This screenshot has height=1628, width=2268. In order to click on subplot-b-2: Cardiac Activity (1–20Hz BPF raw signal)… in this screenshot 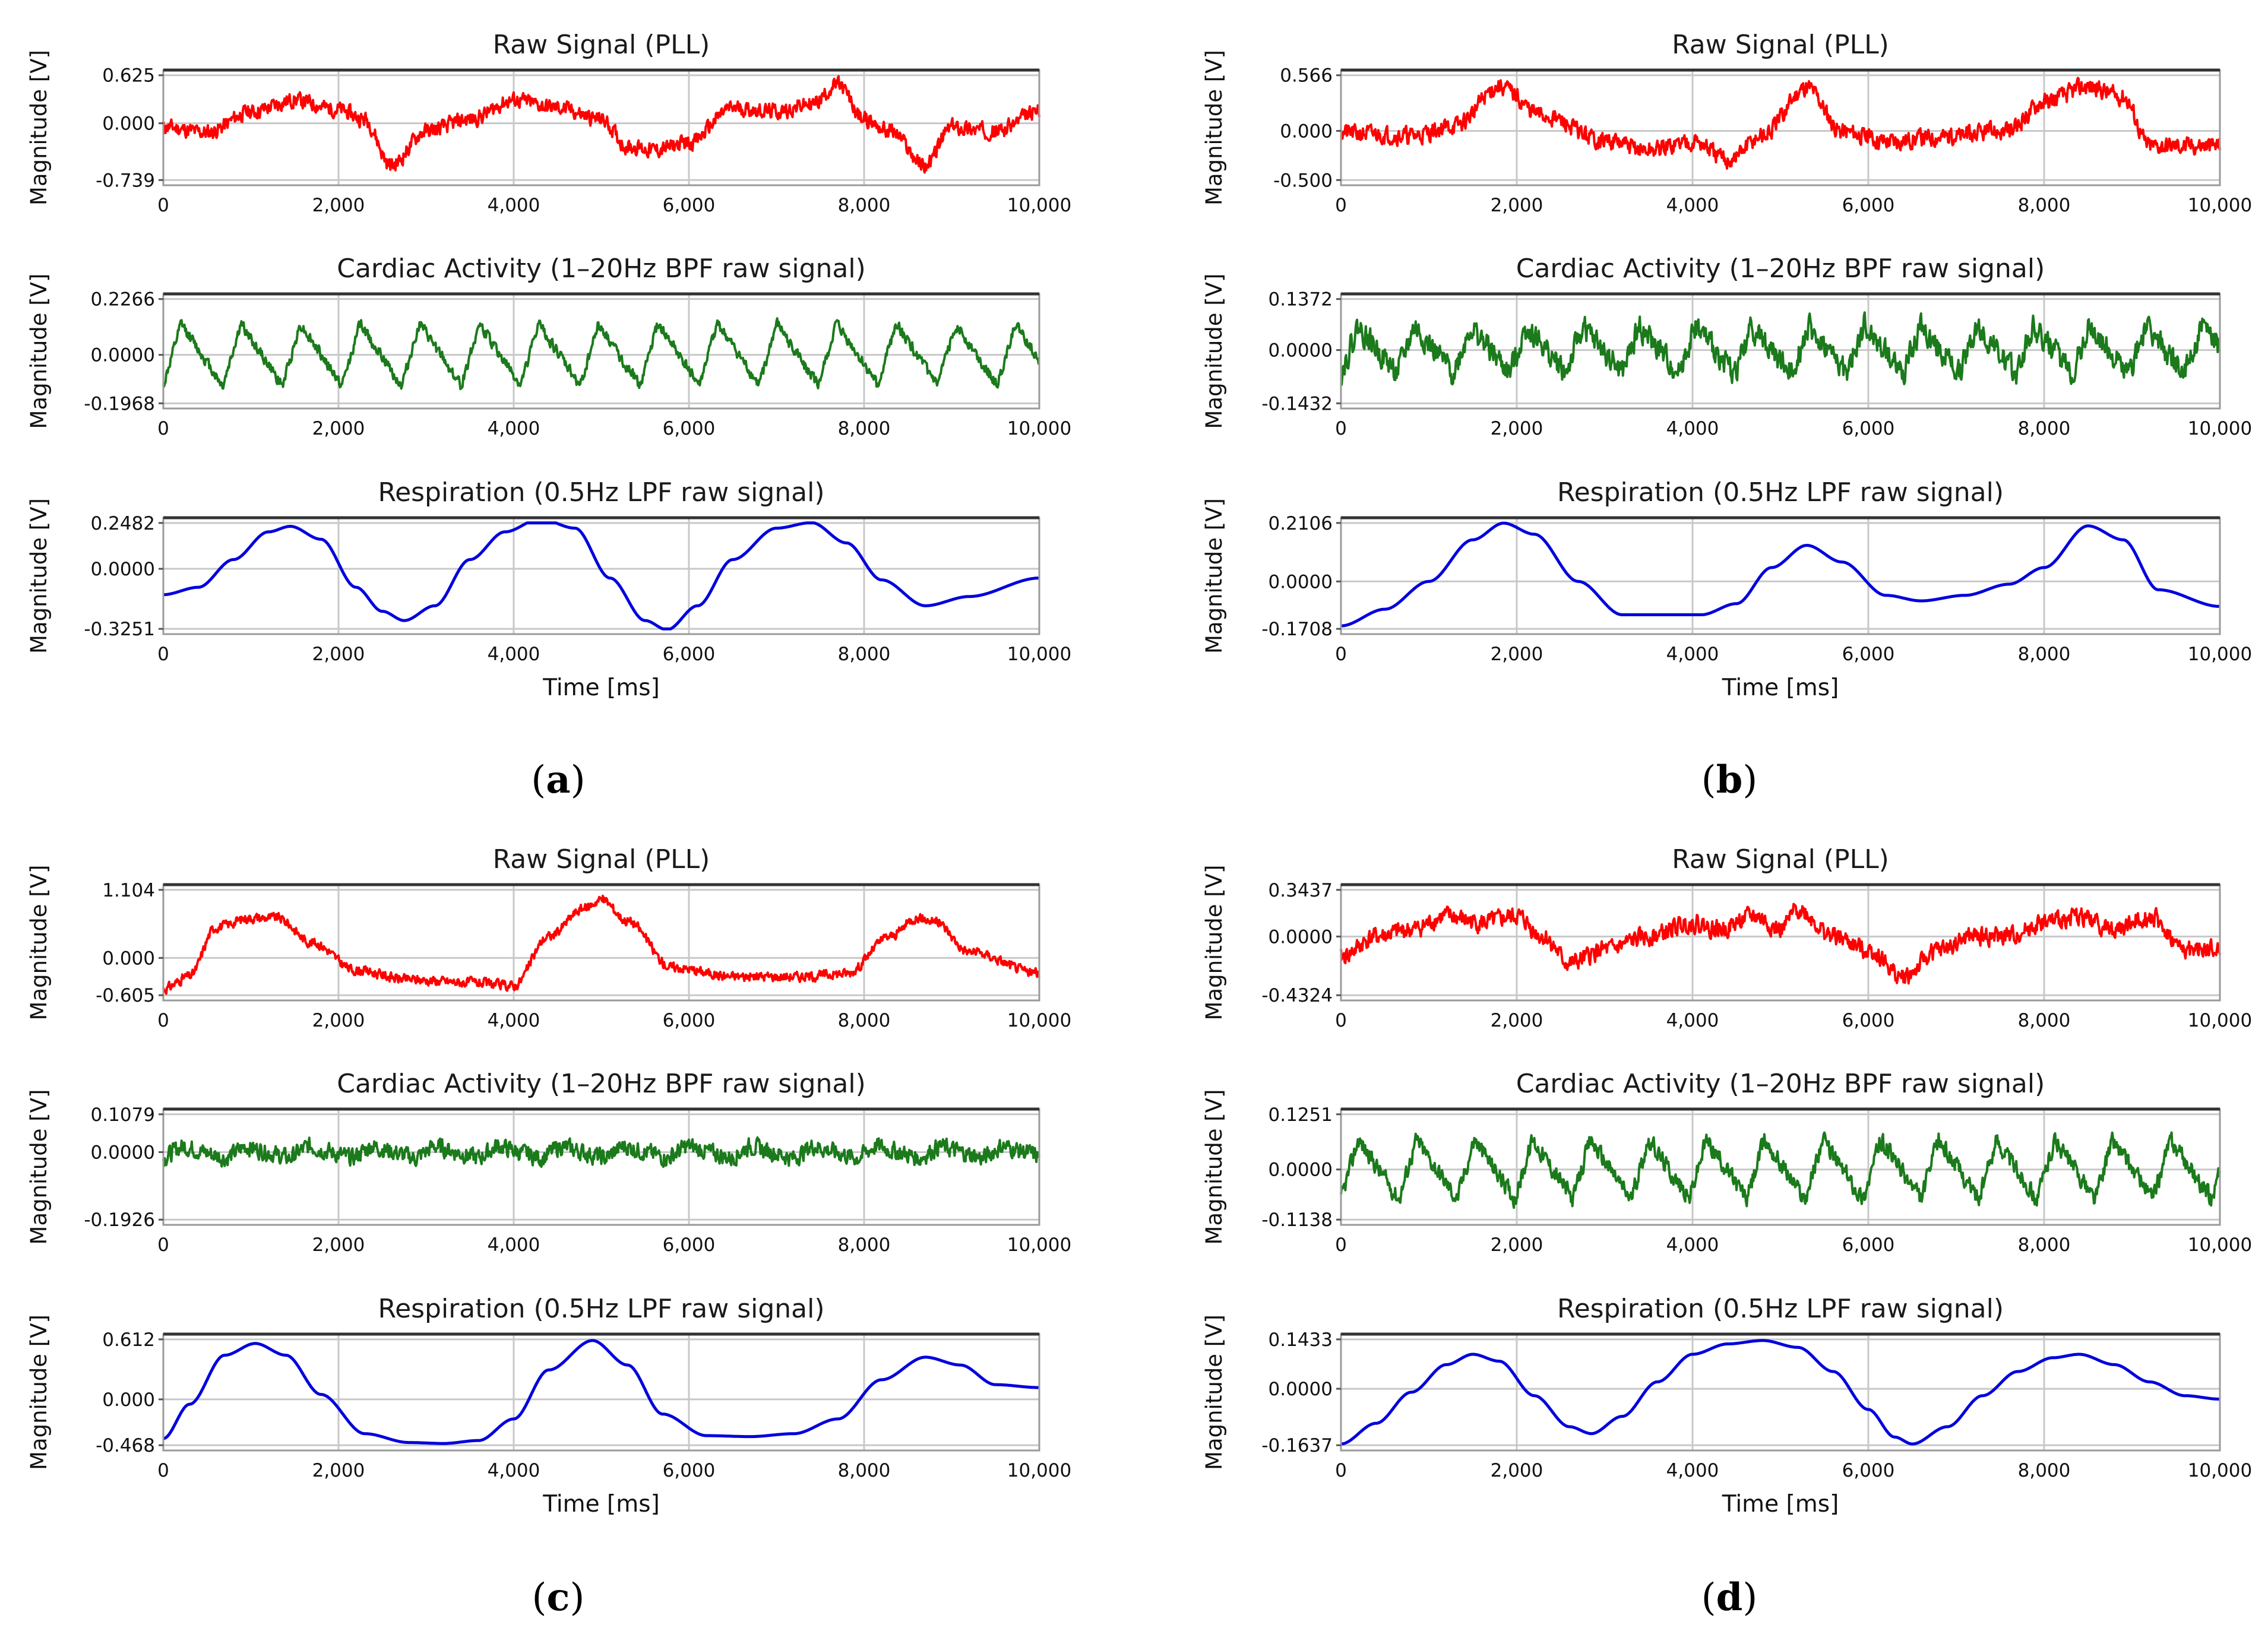, I will do `click(1726, 346)`.